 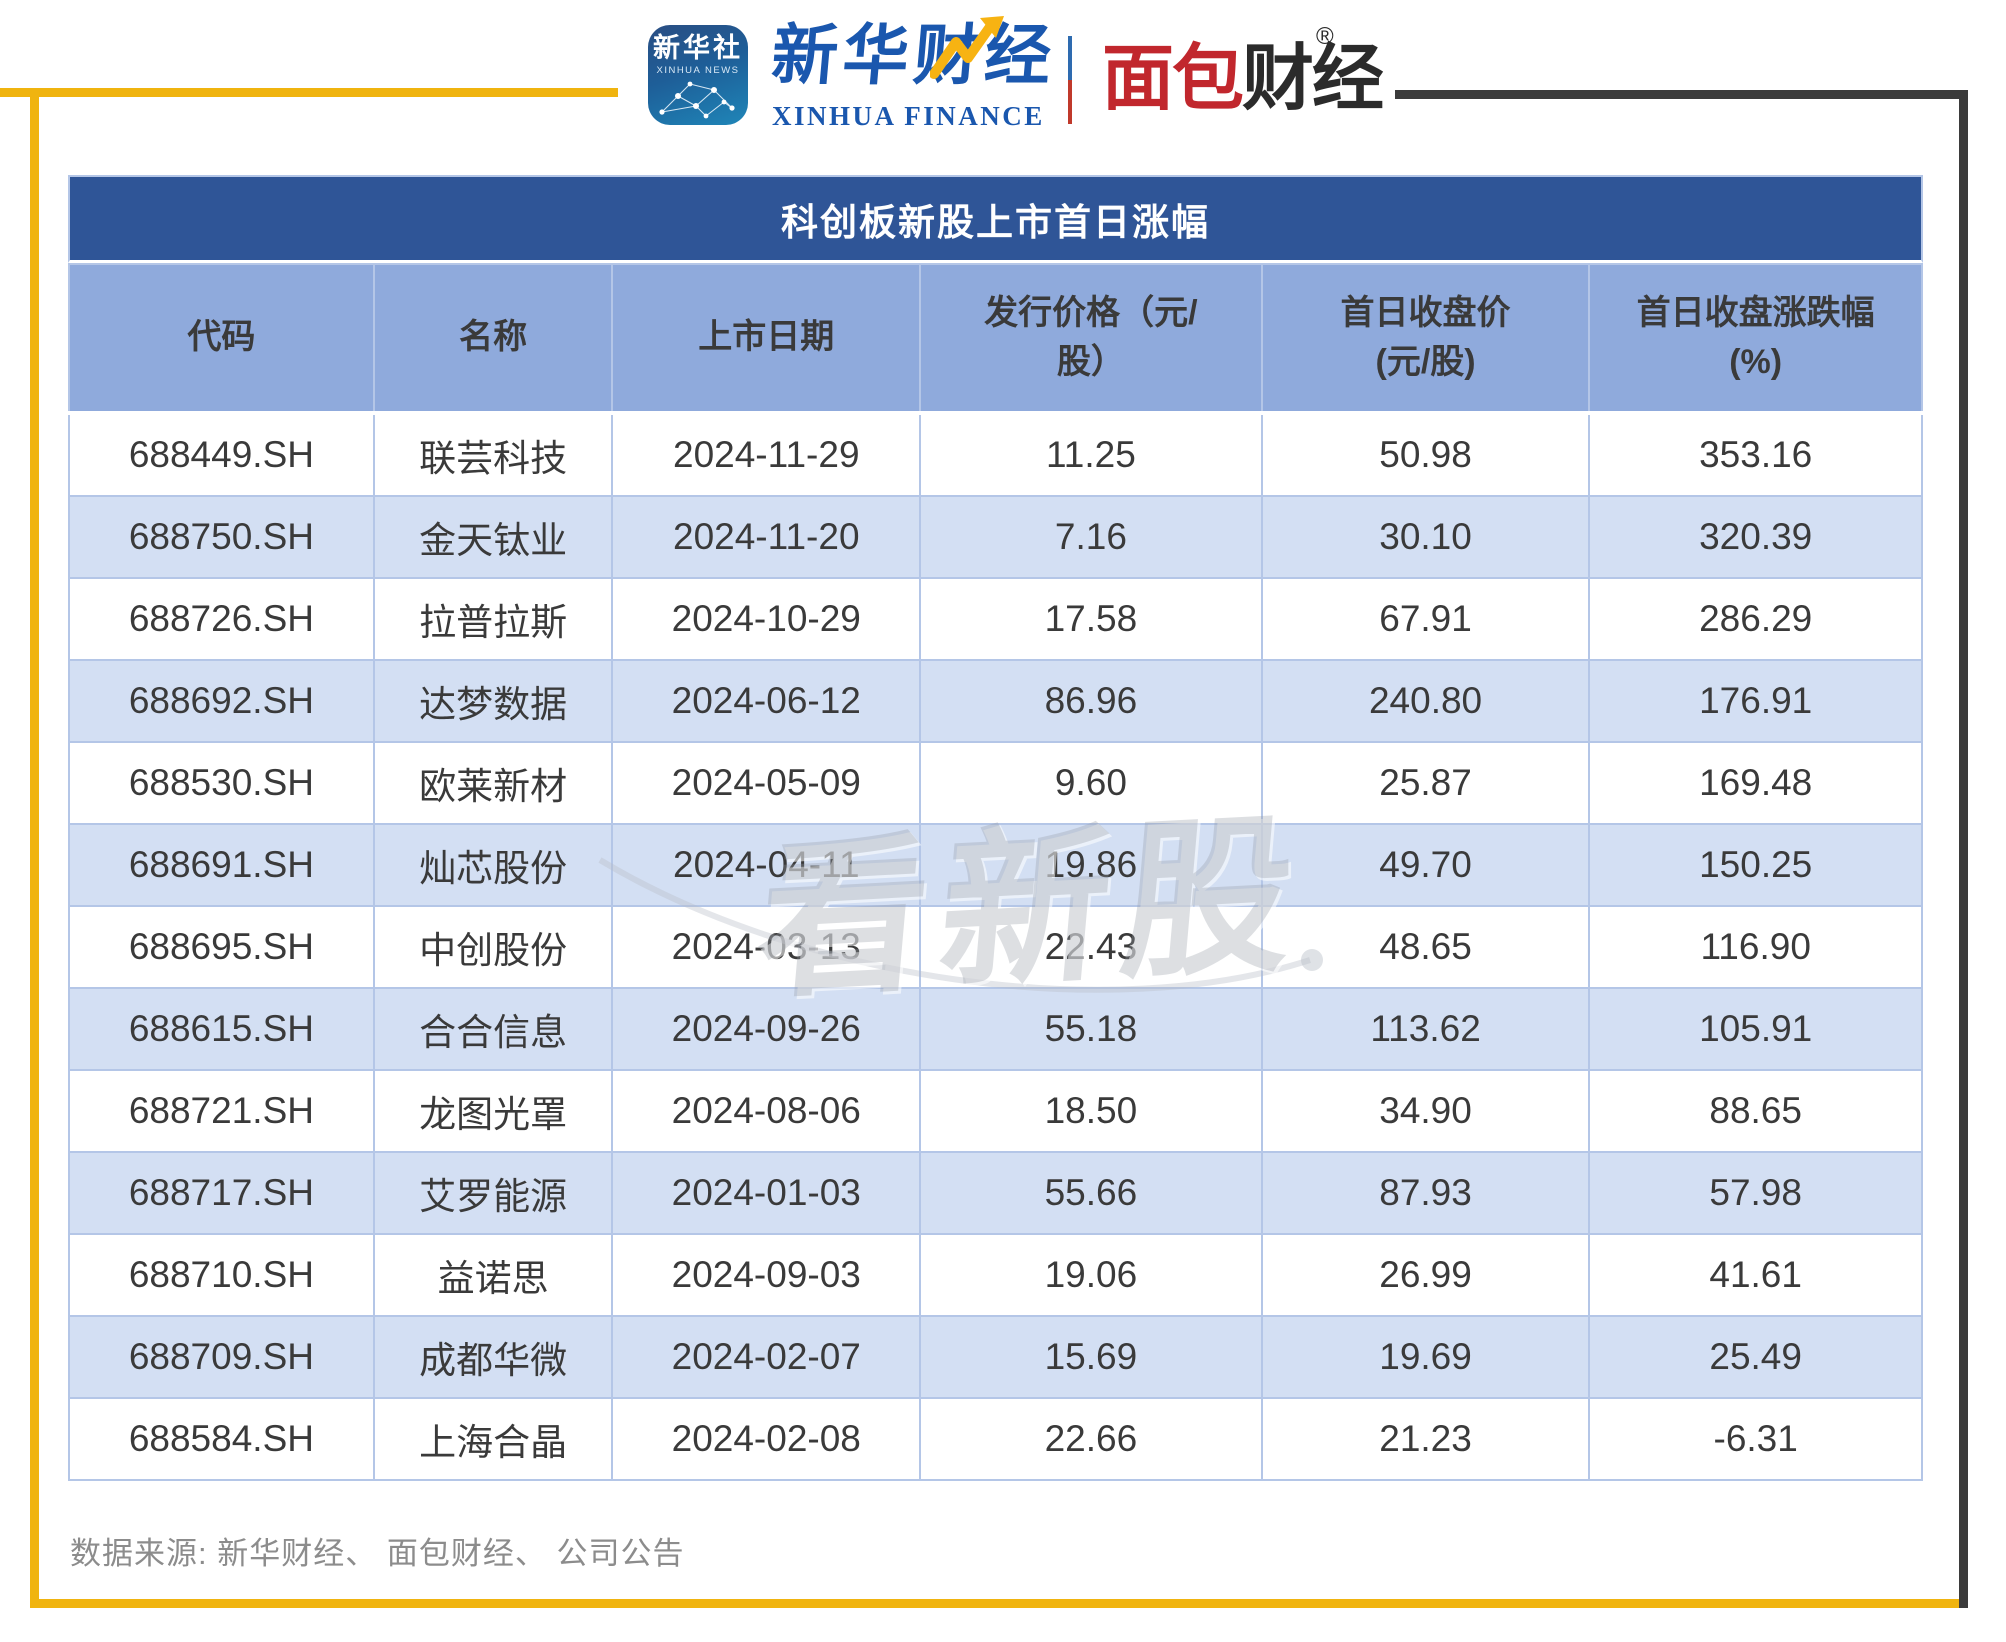 What do you see at coordinates (1755, 454) in the screenshot?
I see `cell-first-day-change: 353.16` at bounding box center [1755, 454].